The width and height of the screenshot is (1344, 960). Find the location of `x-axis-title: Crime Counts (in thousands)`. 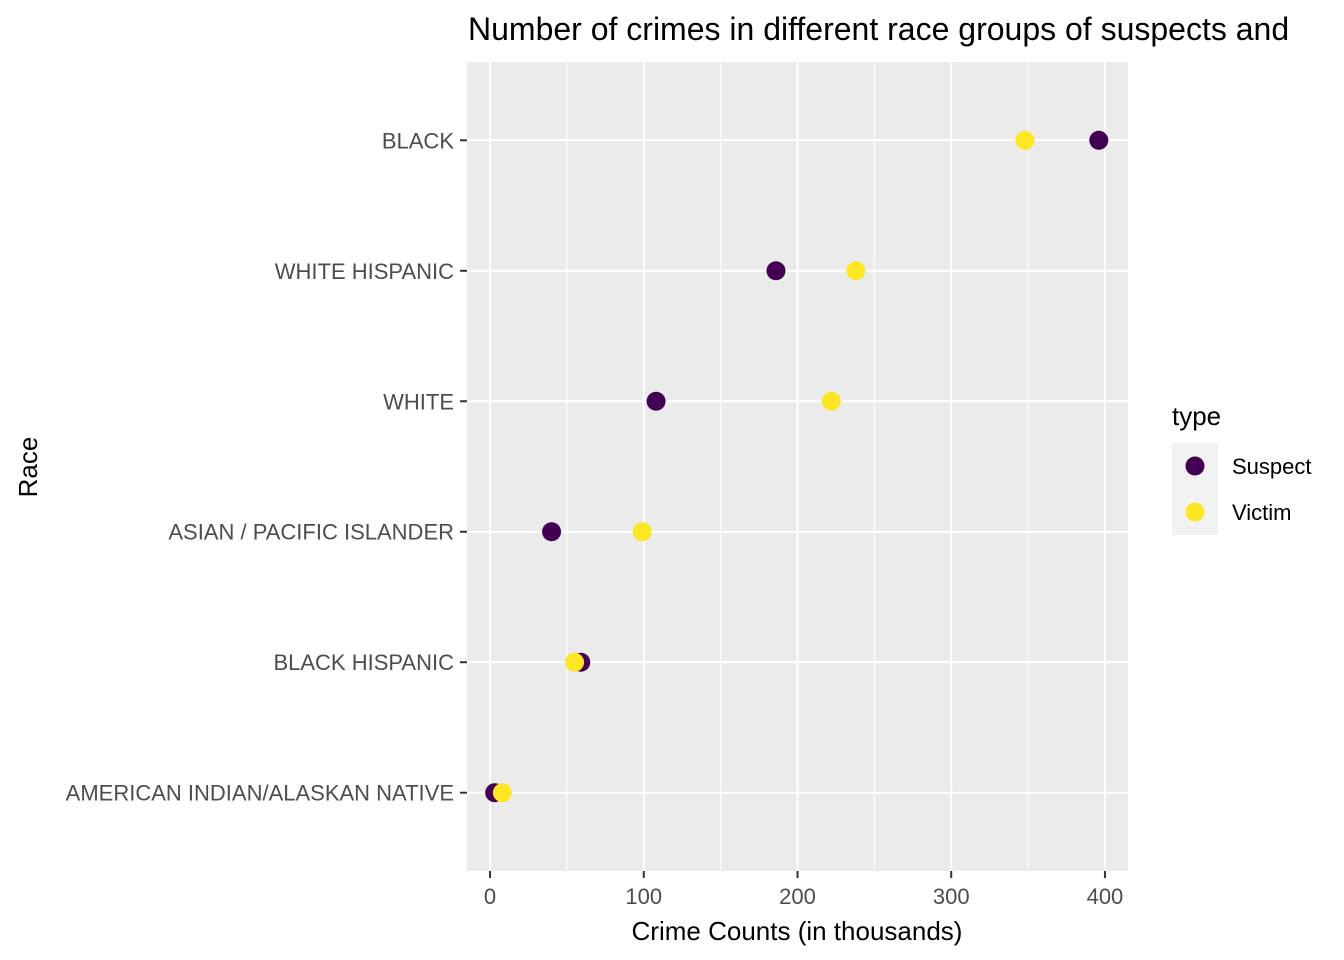

x-axis-title: Crime Counts (in thousands) is located at coordinates (797, 931).